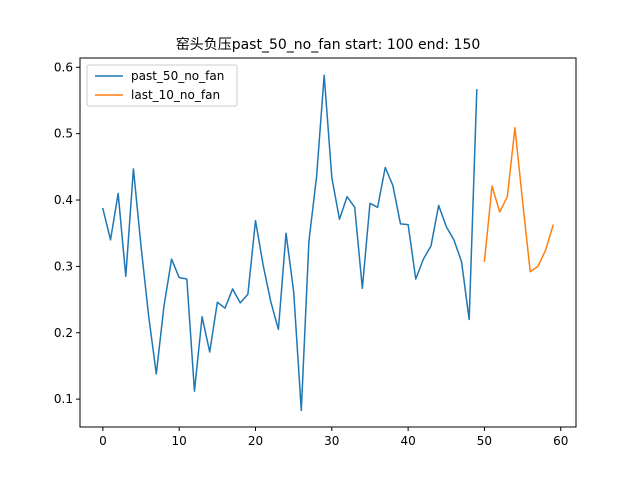 This screenshot has width=640, height=480. Describe the element at coordinates (175, 95) in the screenshot. I see `legend-label-last-10-no-fan: last_10_no_fan` at that location.